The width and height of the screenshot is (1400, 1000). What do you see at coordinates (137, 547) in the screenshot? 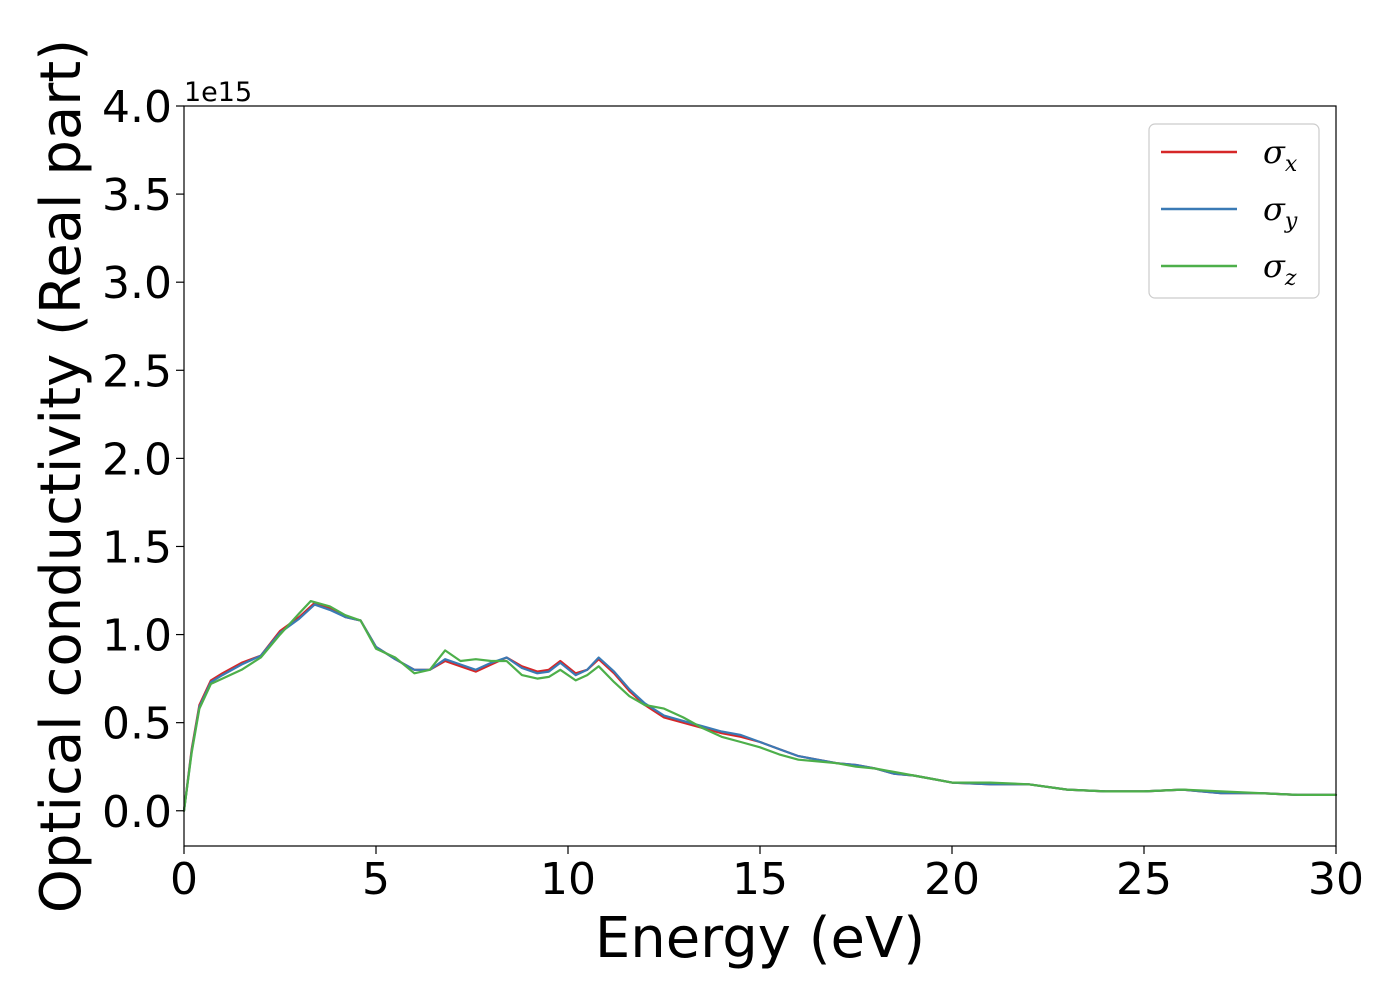
I see `y-tick-label: 1.5` at bounding box center [137, 547].